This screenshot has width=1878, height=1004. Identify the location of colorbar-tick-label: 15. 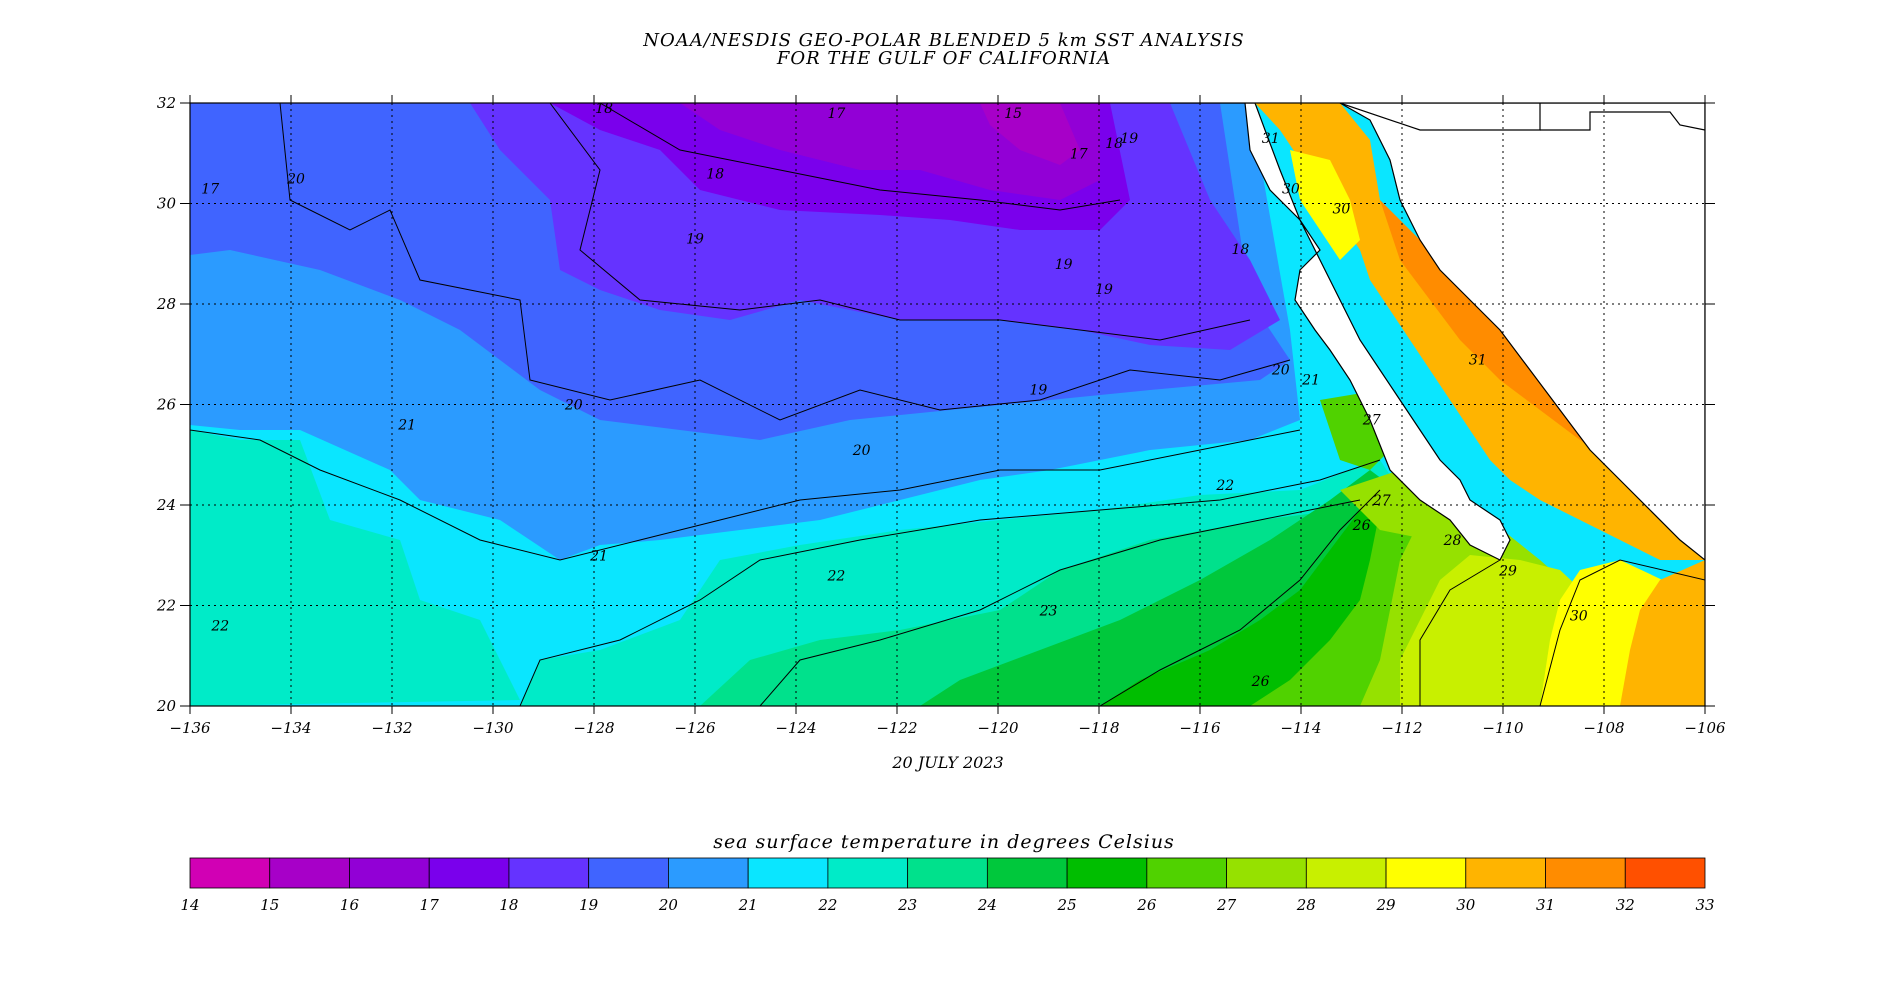
(269, 905).